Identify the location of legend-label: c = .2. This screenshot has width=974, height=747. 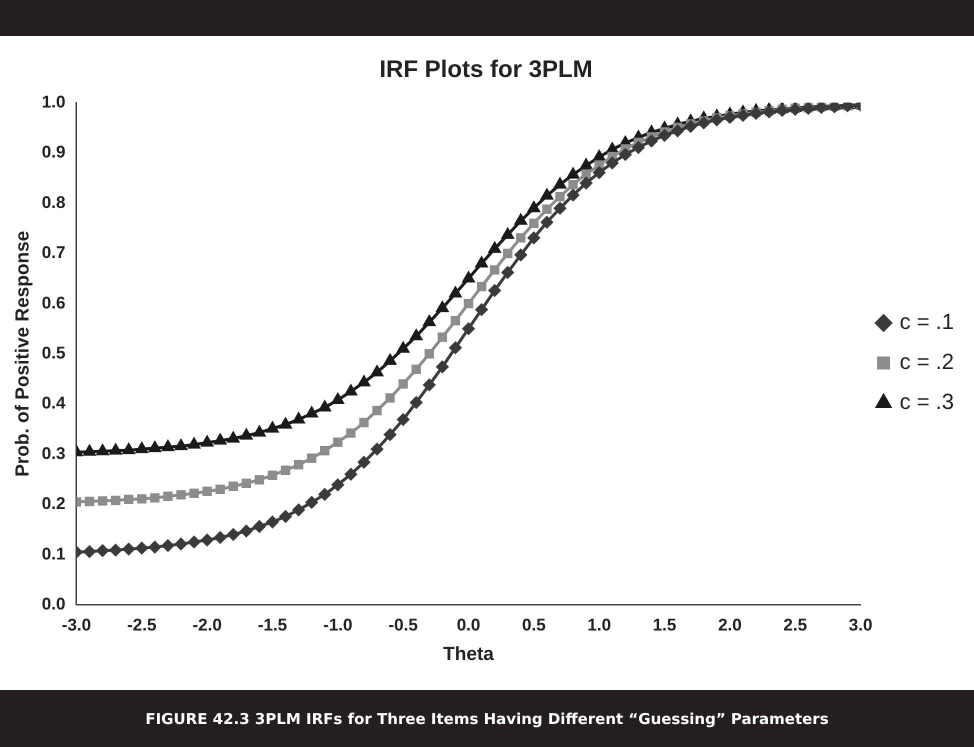
(927, 361).